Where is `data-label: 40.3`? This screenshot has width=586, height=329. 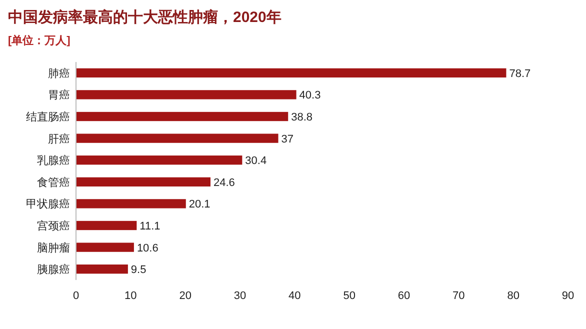
data-label: 40.3 is located at coordinates (310, 96).